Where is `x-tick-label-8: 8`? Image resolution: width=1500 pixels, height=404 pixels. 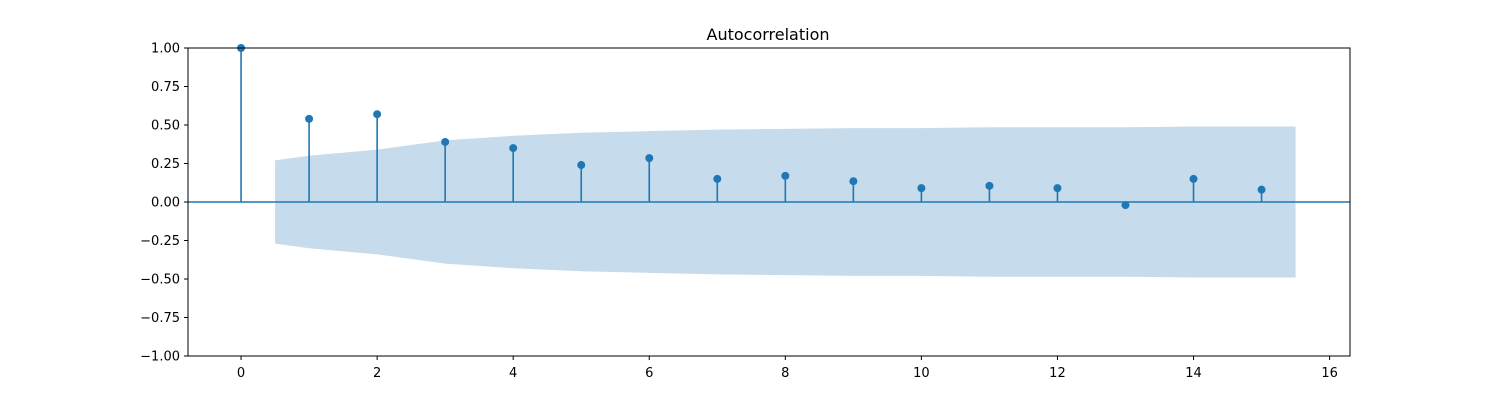
x-tick-label-8: 8 is located at coordinates (785, 373).